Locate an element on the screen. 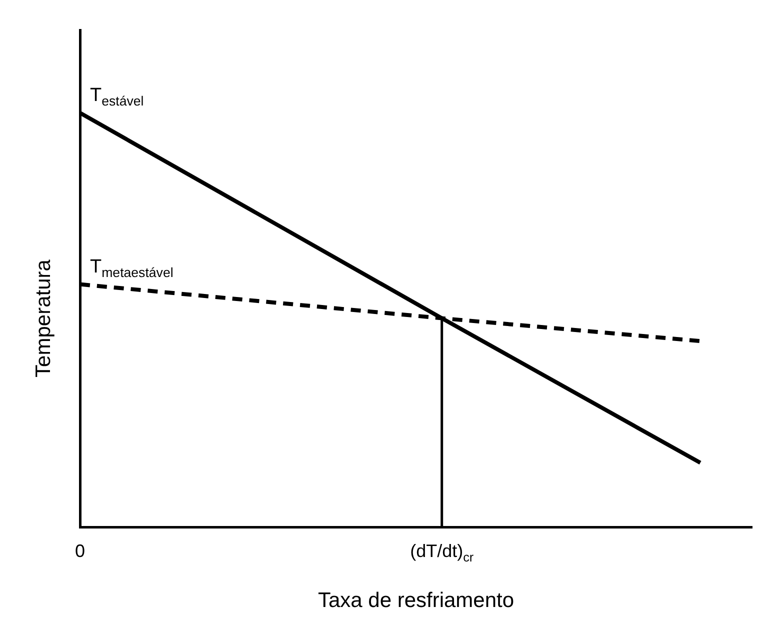 The width and height of the screenshot is (758, 617). x-tick-label: 0 is located at coordinates (80, 551).